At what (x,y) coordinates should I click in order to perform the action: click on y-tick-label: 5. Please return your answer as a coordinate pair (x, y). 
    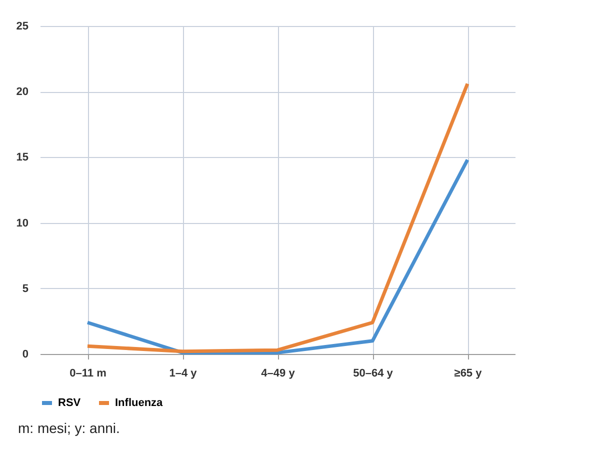
    Looking at the image, I should click on (25, 288).